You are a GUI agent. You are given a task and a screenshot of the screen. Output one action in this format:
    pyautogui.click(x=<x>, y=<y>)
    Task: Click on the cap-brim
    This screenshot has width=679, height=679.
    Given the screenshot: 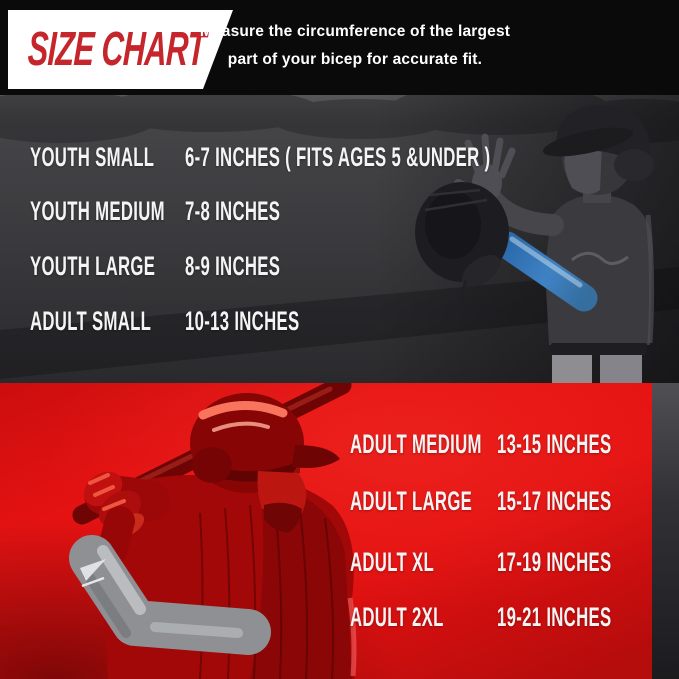 What is the action you would take?
    pyautogui.click(x=588, y=142)
    